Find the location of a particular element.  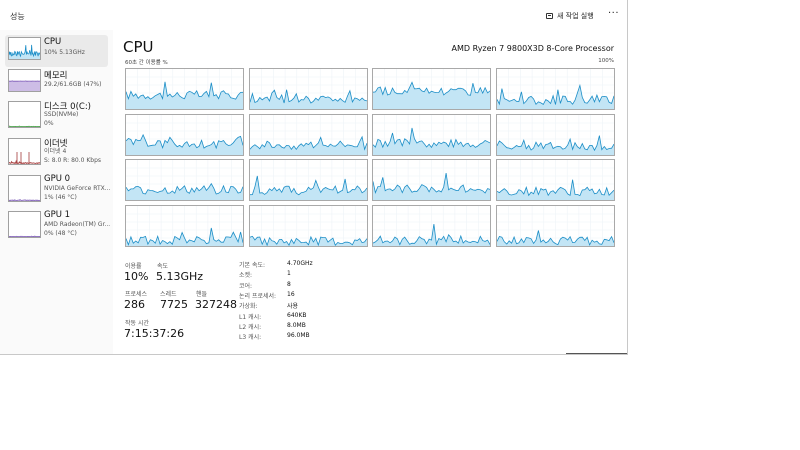

utilization-value: 10% is located at coordinates (136, 276).